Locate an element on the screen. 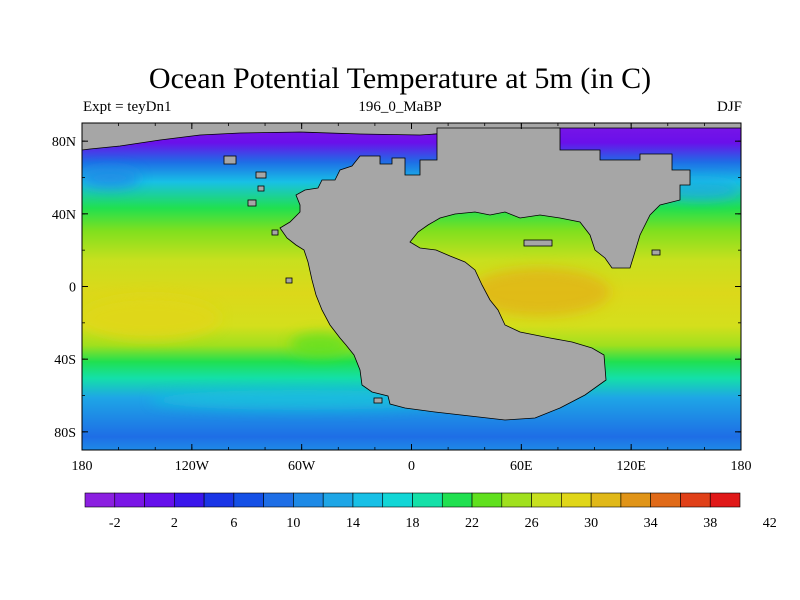 The width and height of the screenshot is (800, 600). colorbar-label: 26 is located at coordinates (532, 523).